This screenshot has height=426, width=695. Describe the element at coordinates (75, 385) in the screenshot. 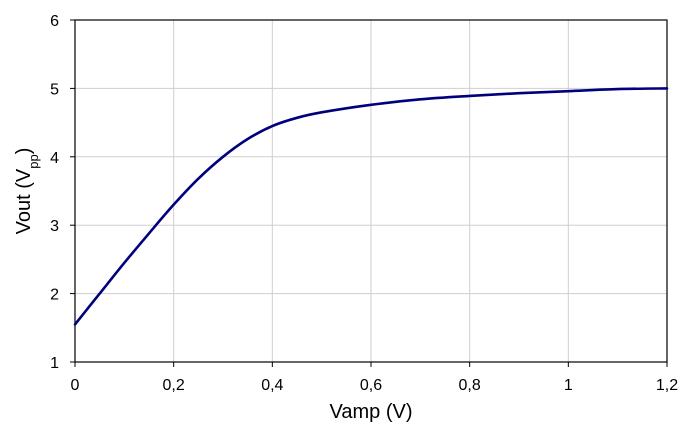

I see `x-tick-label: 0` at that location.